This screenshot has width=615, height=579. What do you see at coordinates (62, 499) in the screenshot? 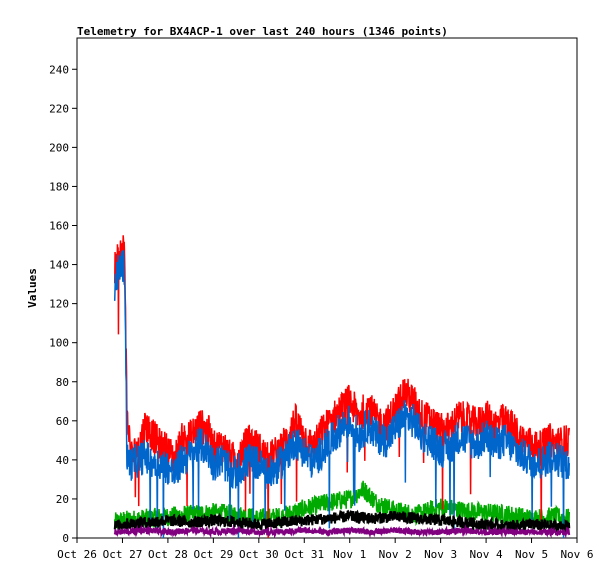
I see `y-tick-label: 20` at bounding box center [62, 499].